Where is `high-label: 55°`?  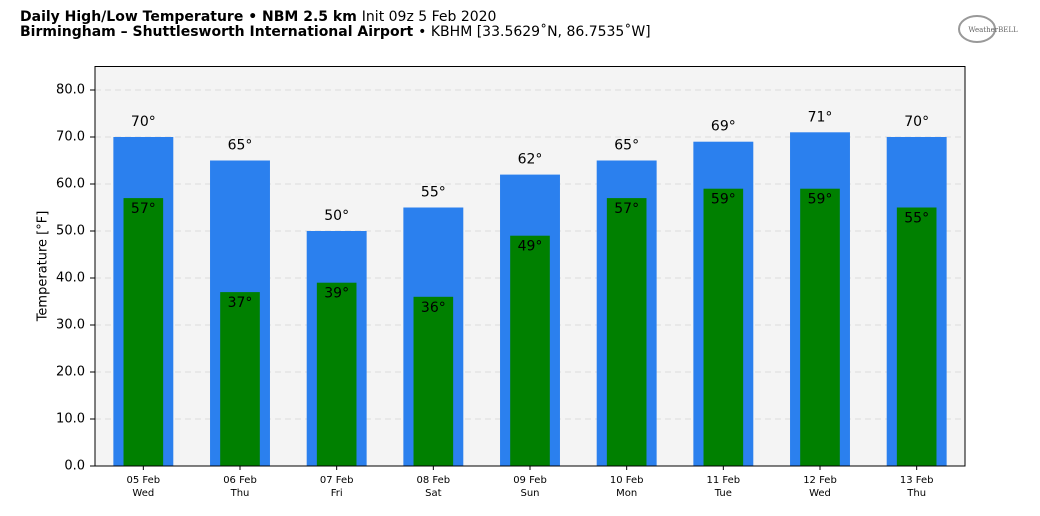 high-label: 55° is located at coordinates (433, 193).